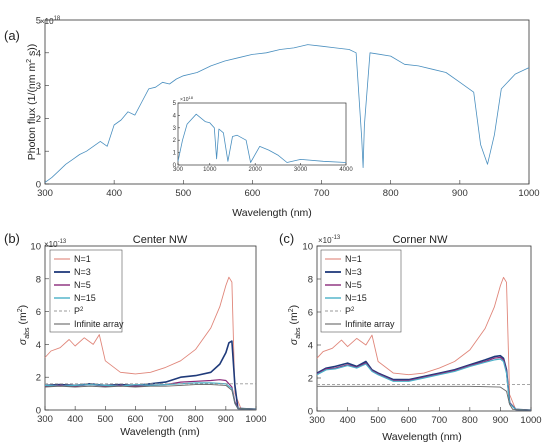 The height and width of the screenshot is (445, 550). I want to click on inset-exponent: ×10, so click(184, 100).